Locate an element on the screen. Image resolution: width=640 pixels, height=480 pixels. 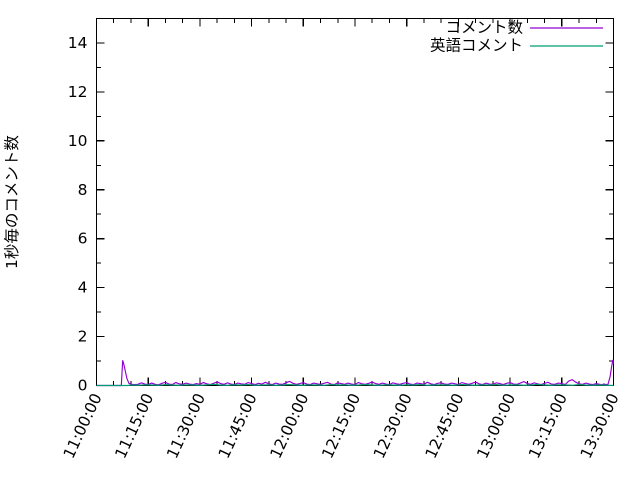
y-tick-label: 0 is located at coordinates (83, 386).